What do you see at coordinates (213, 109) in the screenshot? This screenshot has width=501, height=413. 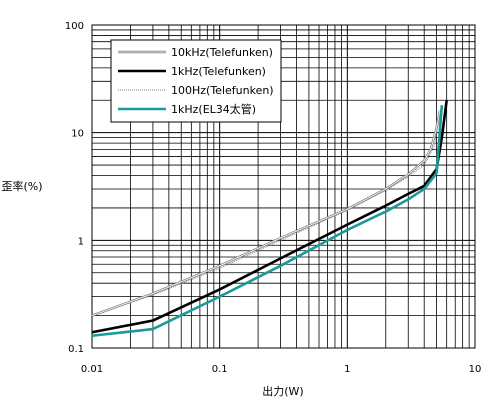 I see `legend-label-3: 1kHz(EL34太管)` at bounding box center [213, 109].